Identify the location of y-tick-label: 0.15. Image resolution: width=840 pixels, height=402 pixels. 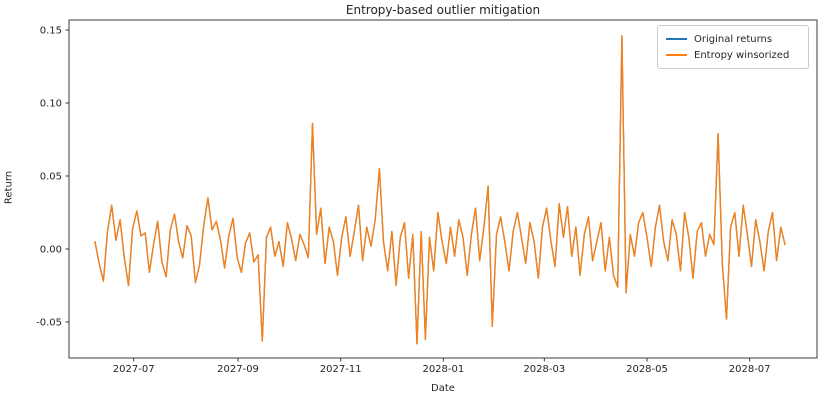
(51, 31).